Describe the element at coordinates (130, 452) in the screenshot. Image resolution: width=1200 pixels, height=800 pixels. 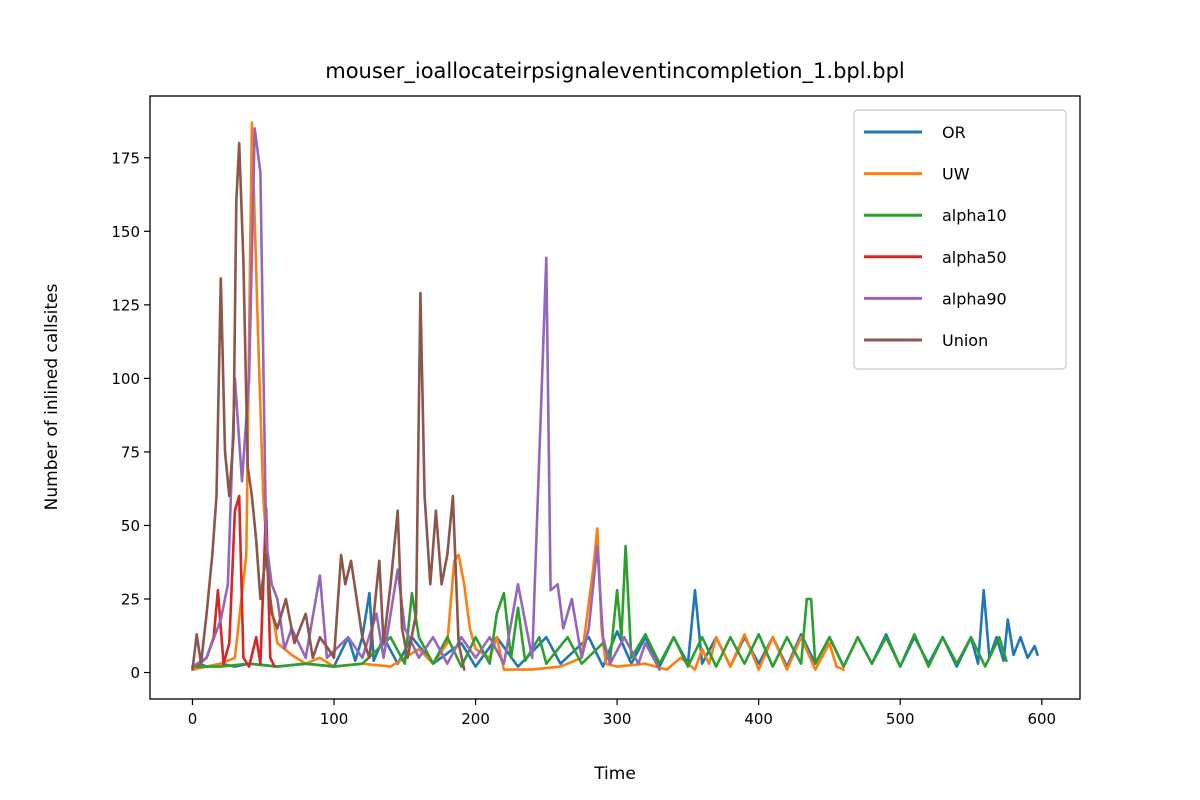
I see `y-tick-label: 75` at that location.